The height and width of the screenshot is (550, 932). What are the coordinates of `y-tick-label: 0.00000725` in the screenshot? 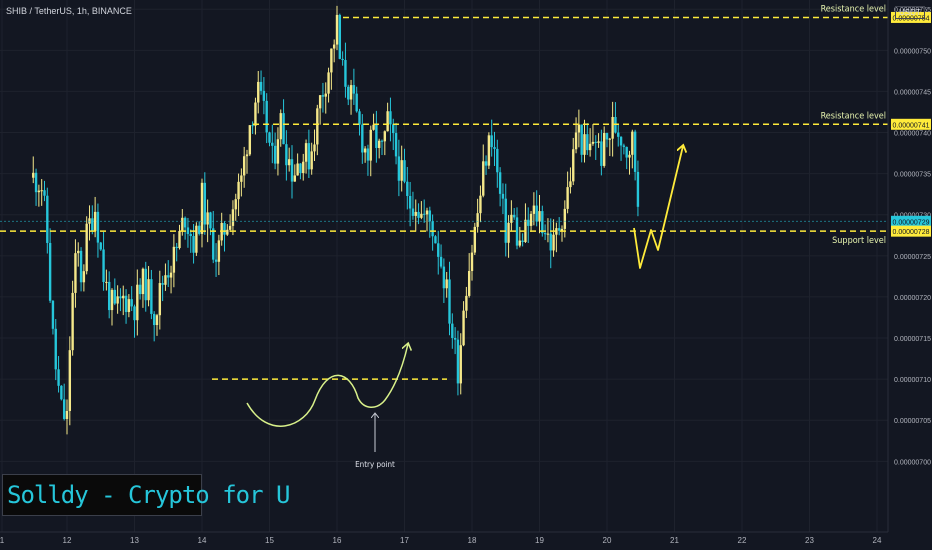 It's located at (912, 257).